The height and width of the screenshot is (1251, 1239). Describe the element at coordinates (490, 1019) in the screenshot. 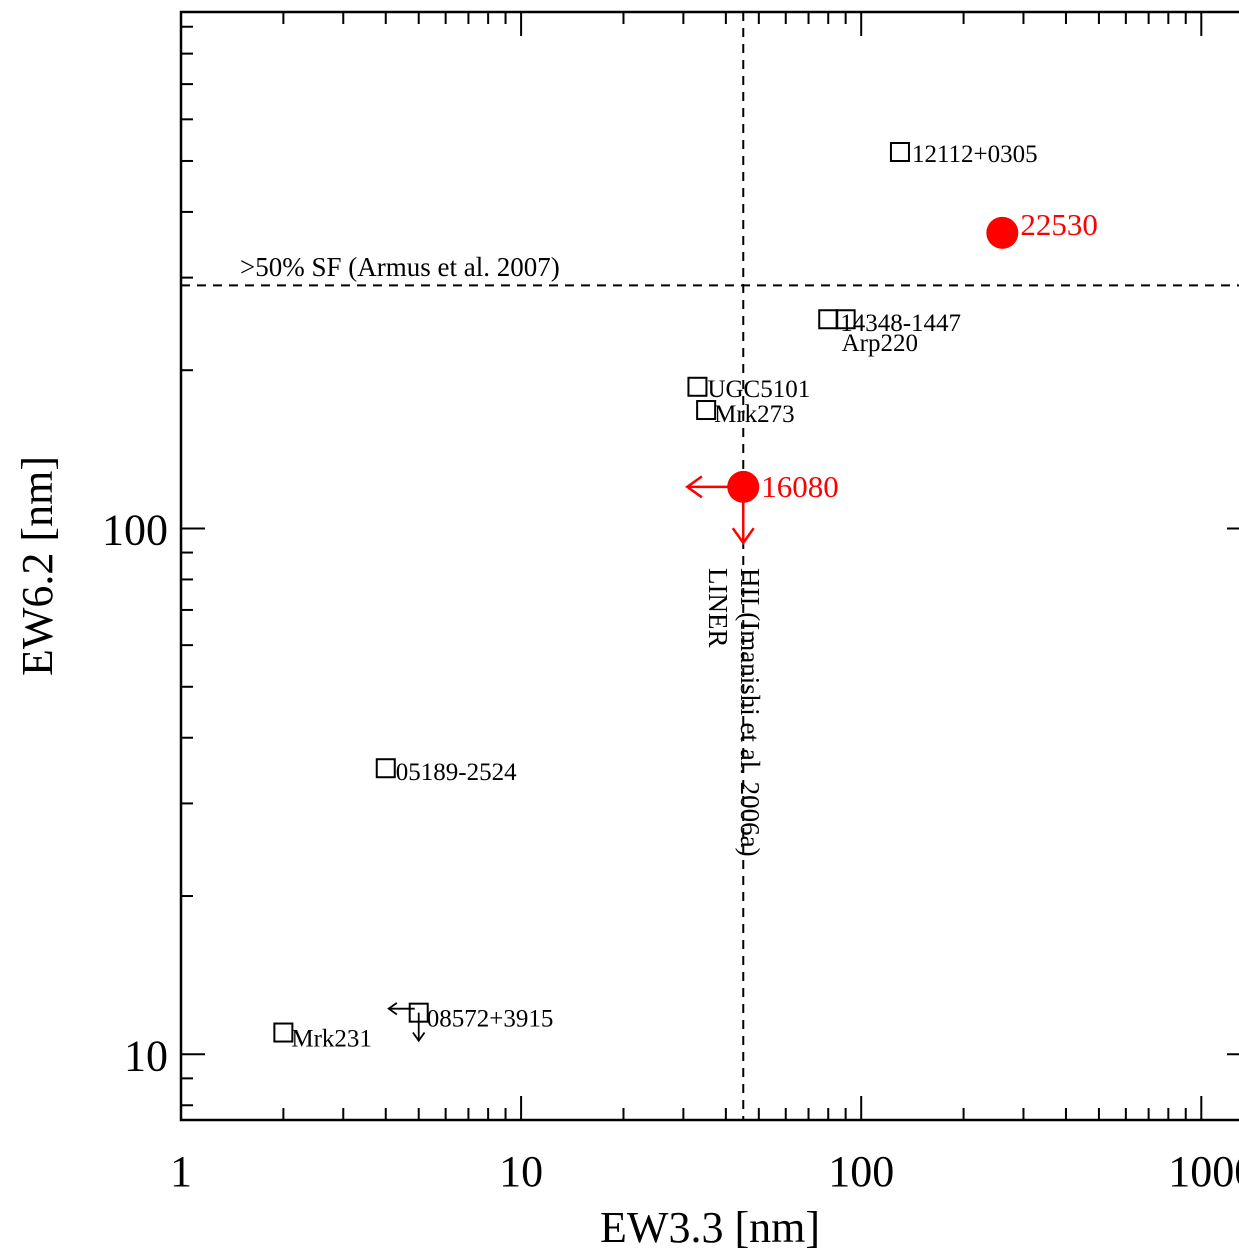

I see `point-label: 08572+3915` at that location.